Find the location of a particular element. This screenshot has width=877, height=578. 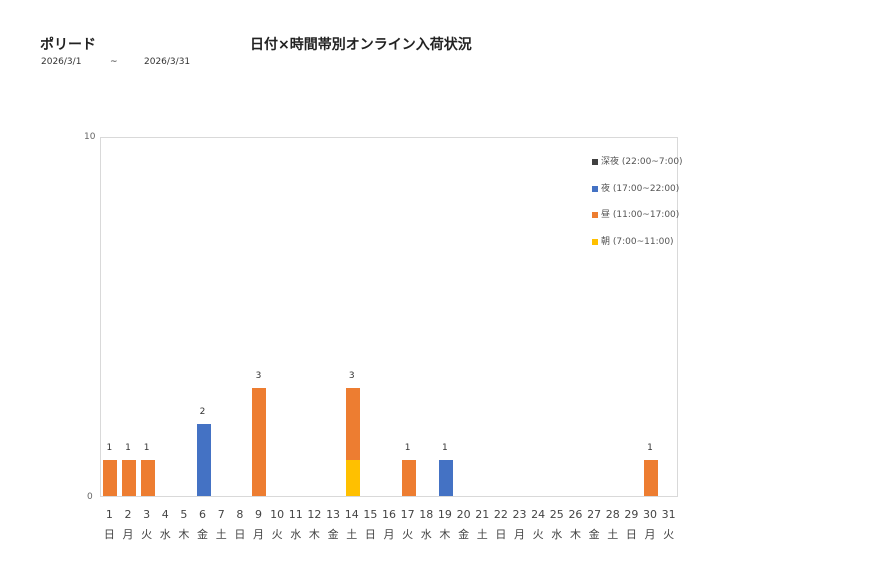

date-to: 2026/3/31 is located at coordinates (167, 62).